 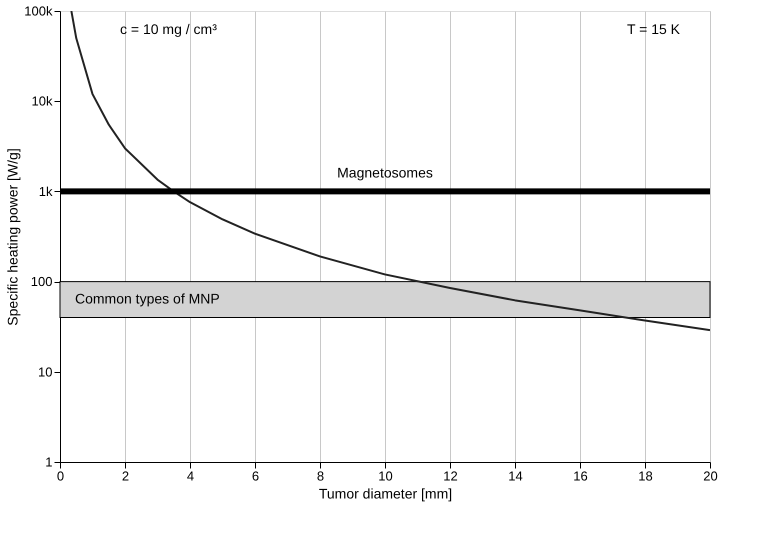 What do you see at coordinates (41, 282) in the screenshot?
I see `y-tick-label: 100` at bounding box center [41, 282].